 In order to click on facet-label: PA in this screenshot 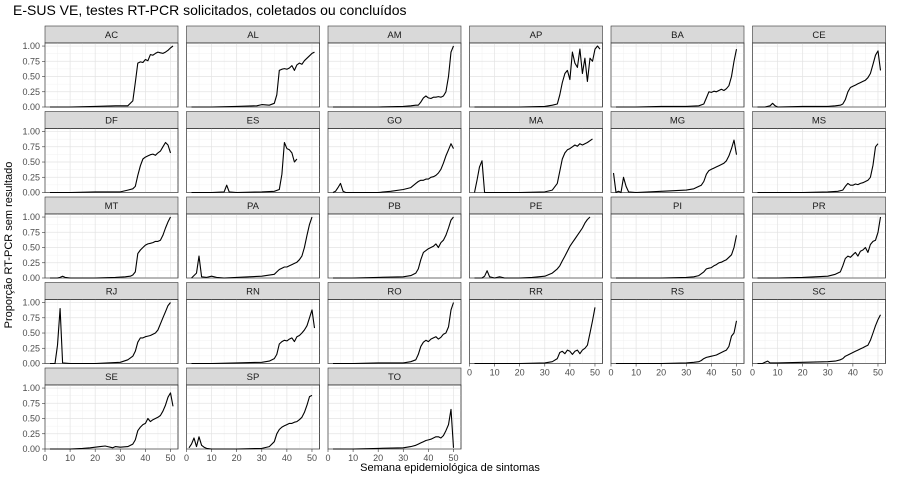, I will do `click(253, 206)`.